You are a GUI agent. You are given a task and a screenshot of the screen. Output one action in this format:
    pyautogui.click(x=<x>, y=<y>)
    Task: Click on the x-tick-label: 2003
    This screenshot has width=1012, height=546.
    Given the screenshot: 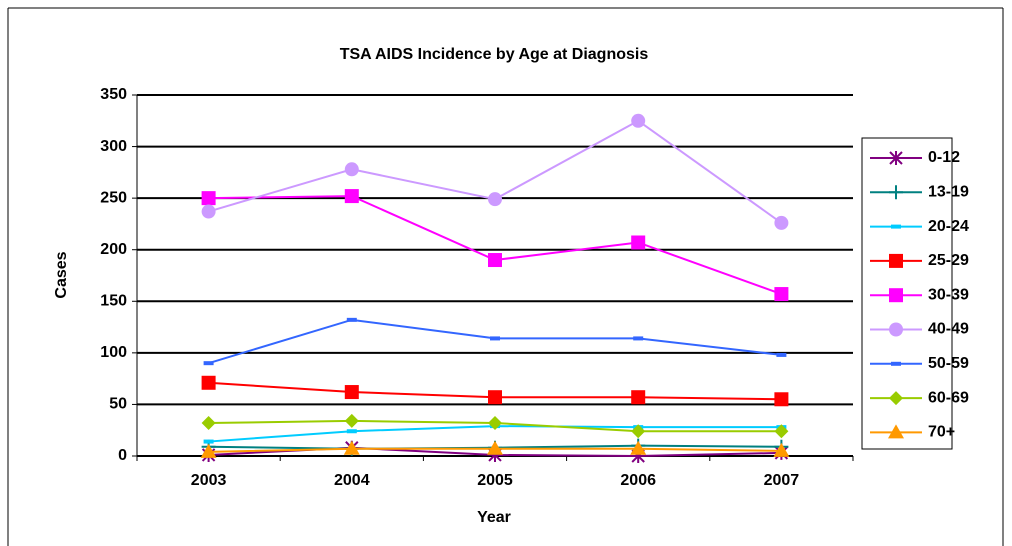 What is the action you would take?
    pyautogui.click(x=209, y=480)
    